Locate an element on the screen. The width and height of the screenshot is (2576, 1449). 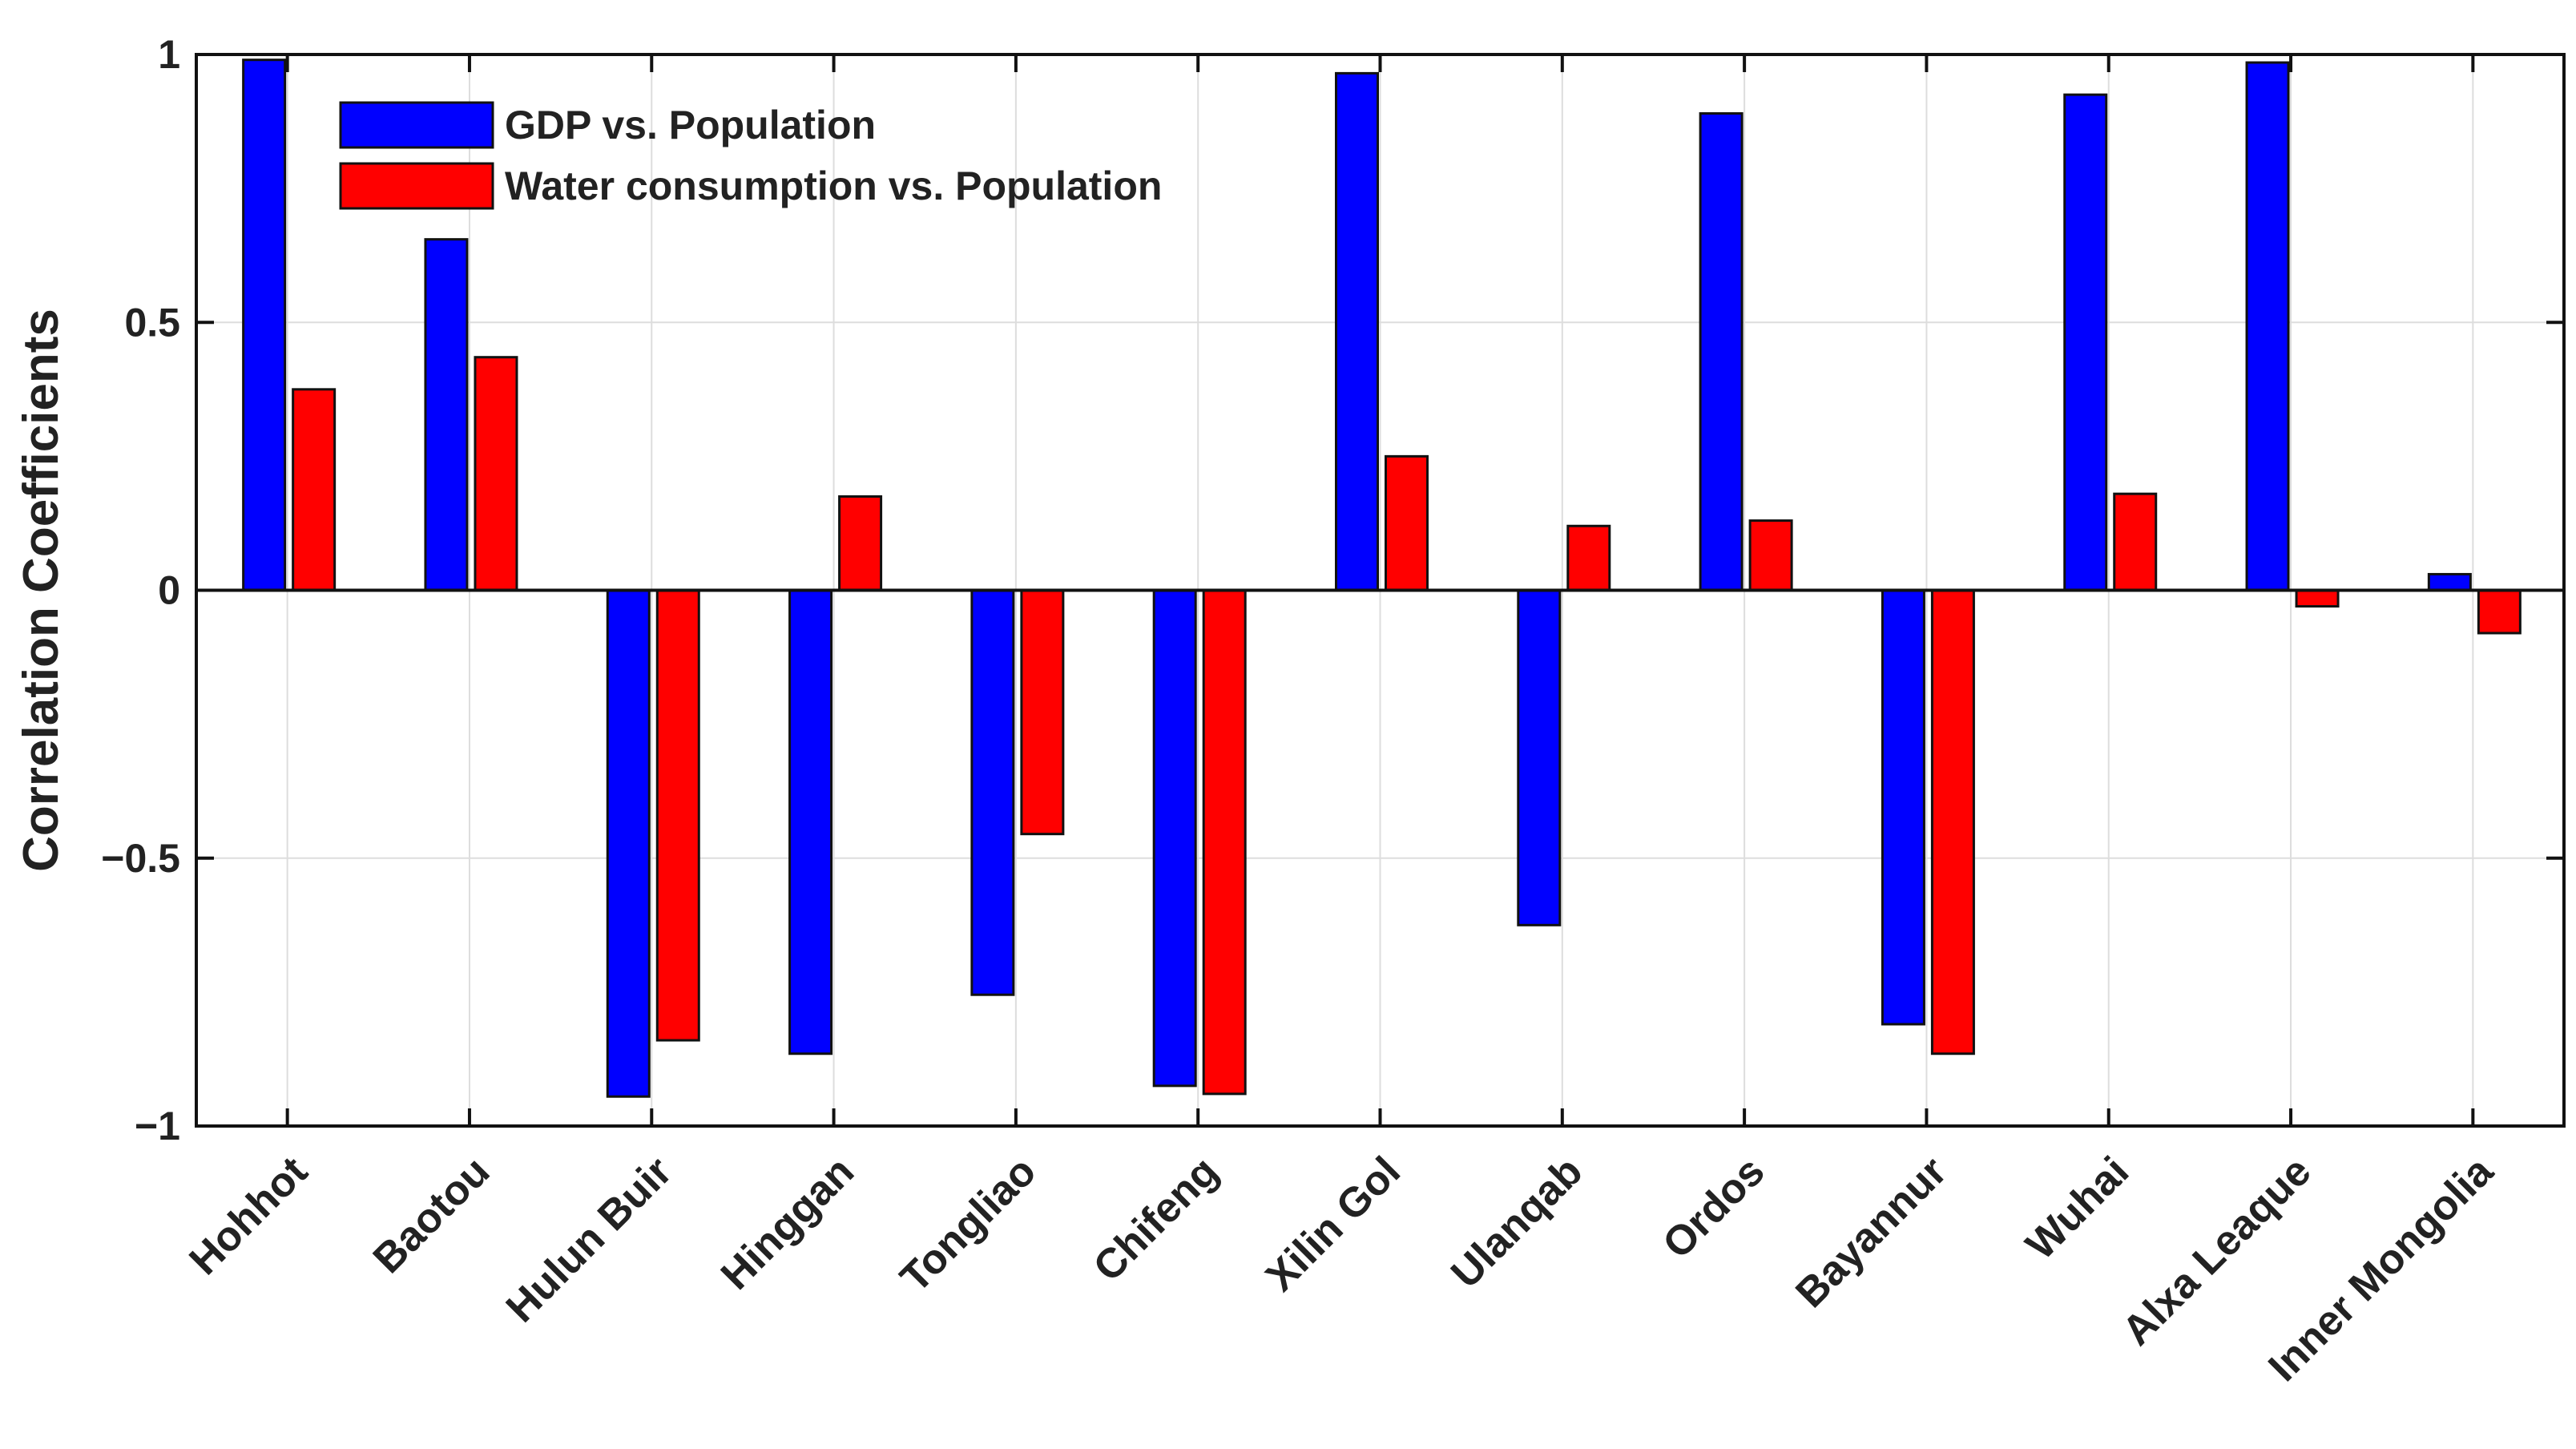
bar-water-ulanqab is located at coordinates (1588, 558).